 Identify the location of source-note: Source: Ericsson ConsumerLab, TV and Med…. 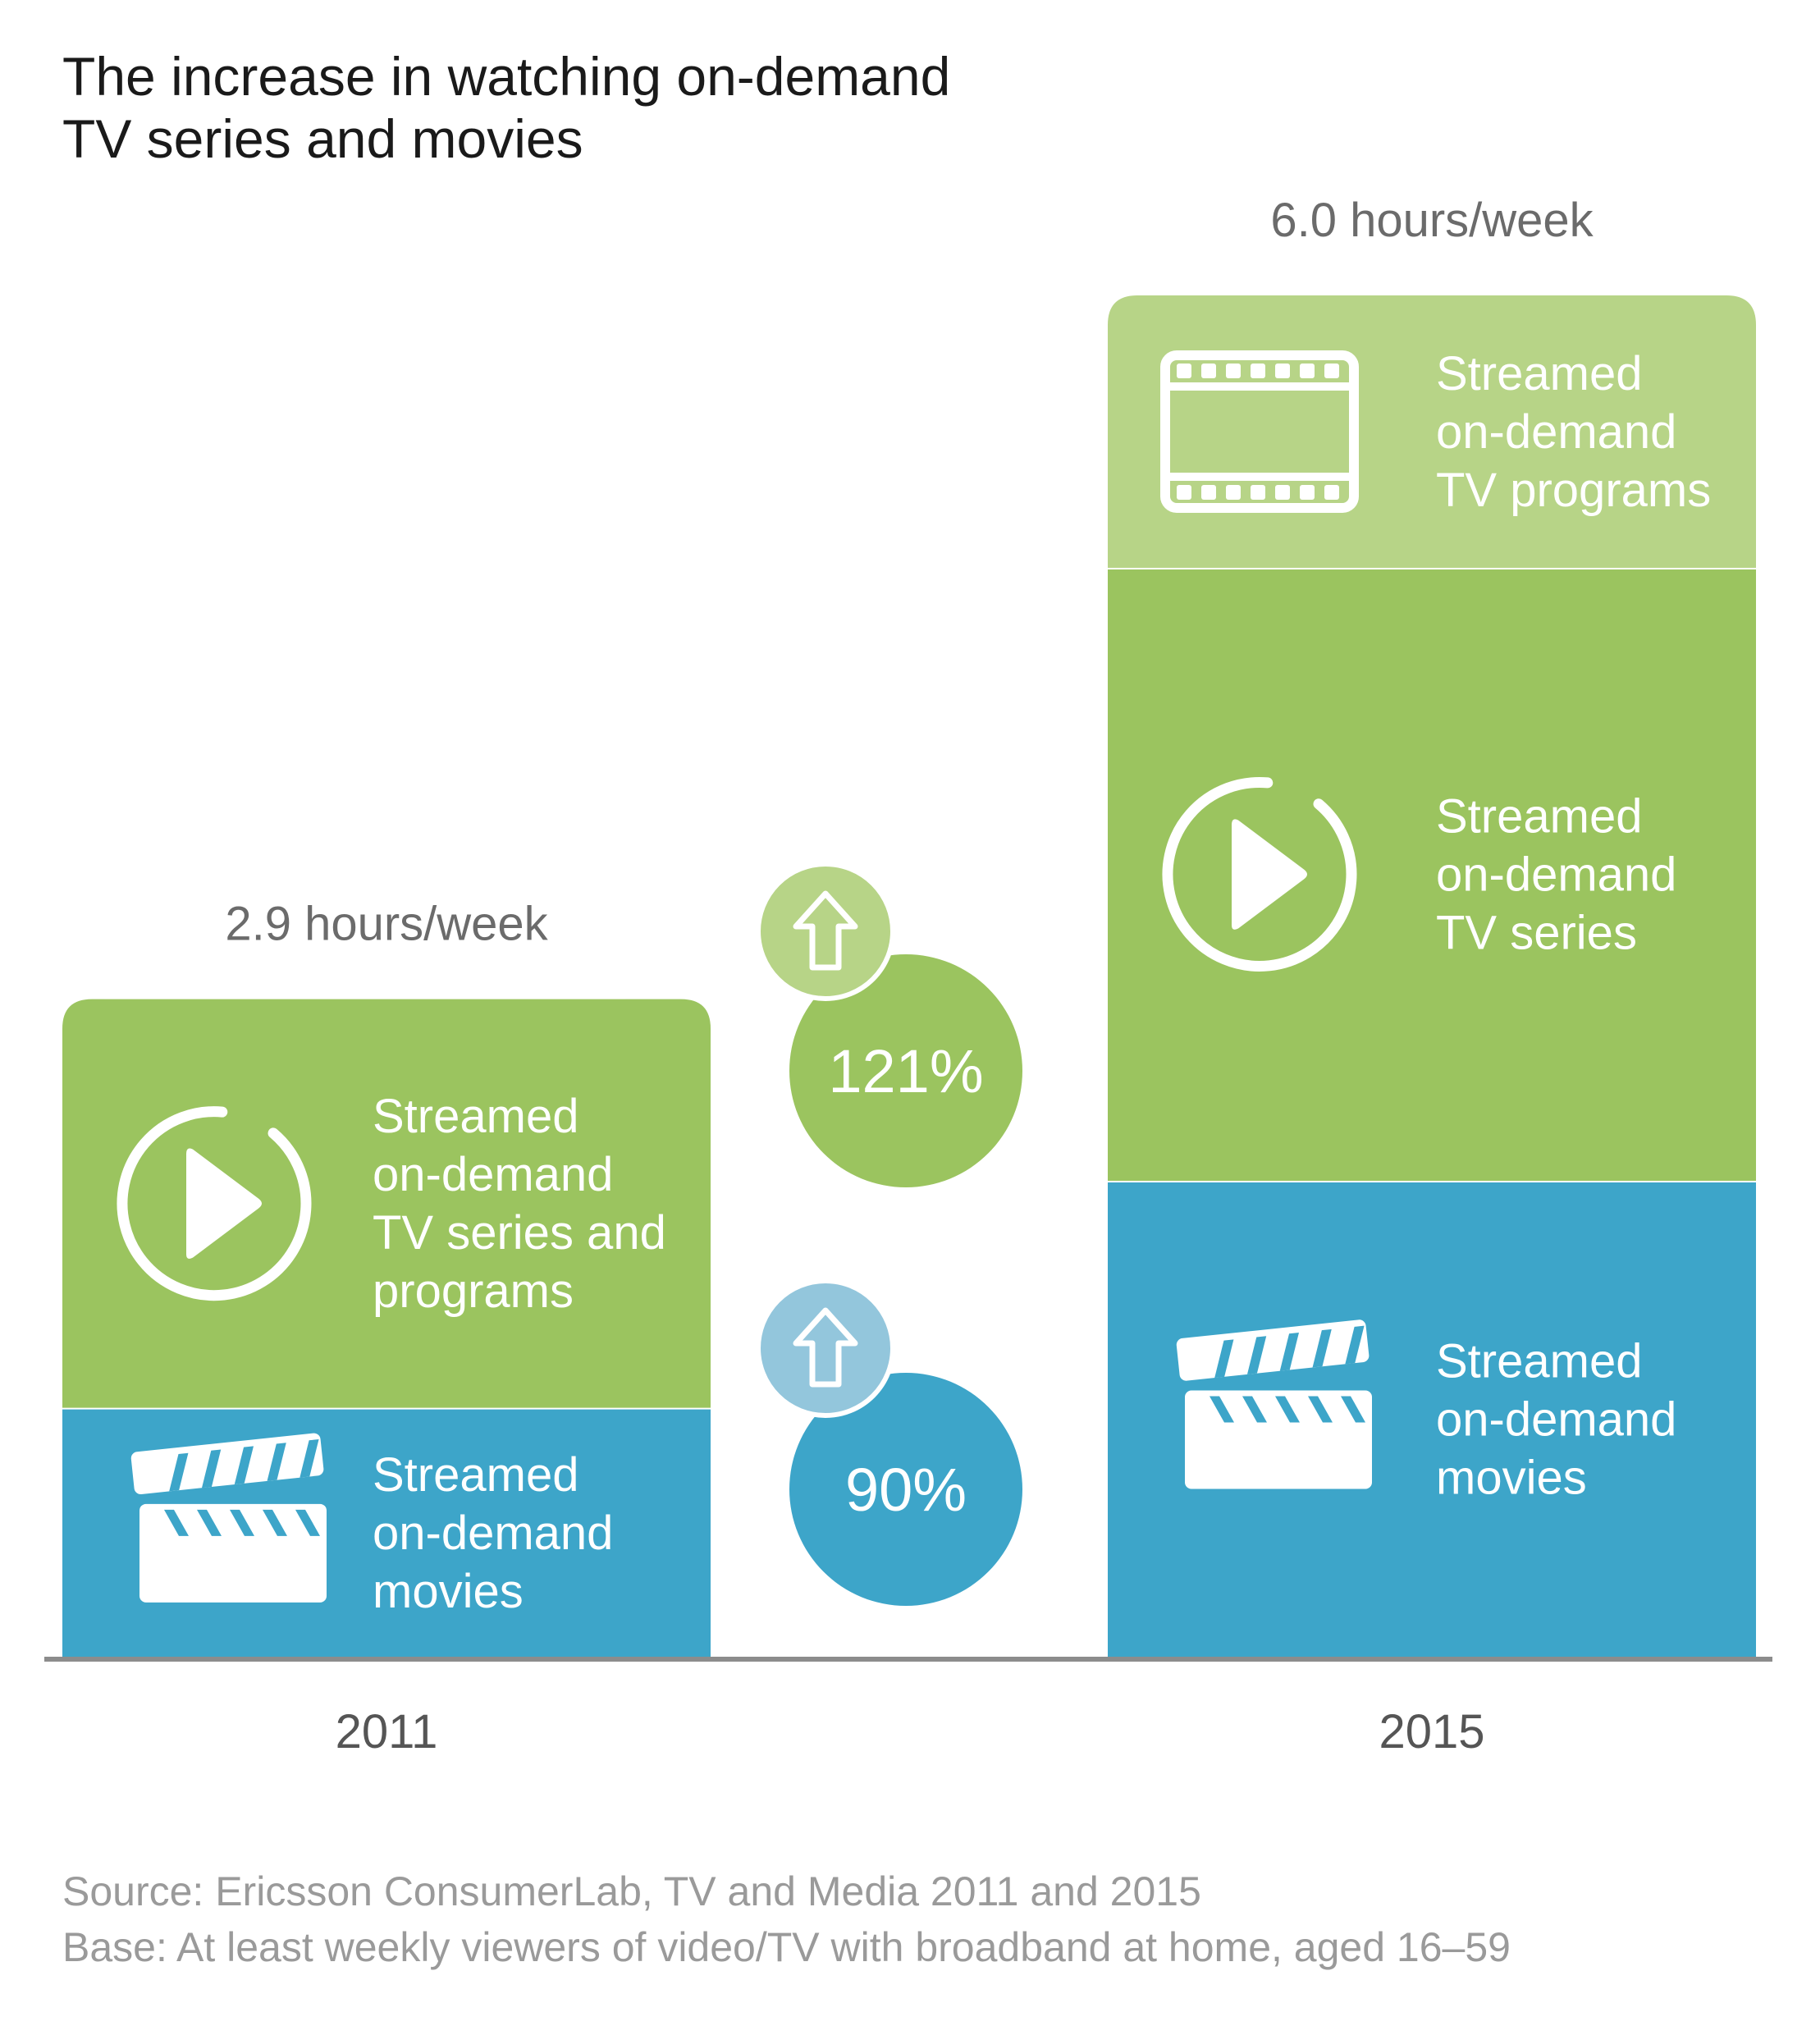
(631, 1891).